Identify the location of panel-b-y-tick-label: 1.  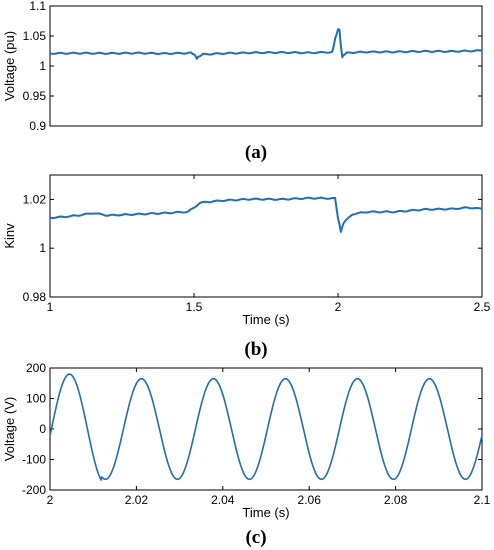
(42, 248).